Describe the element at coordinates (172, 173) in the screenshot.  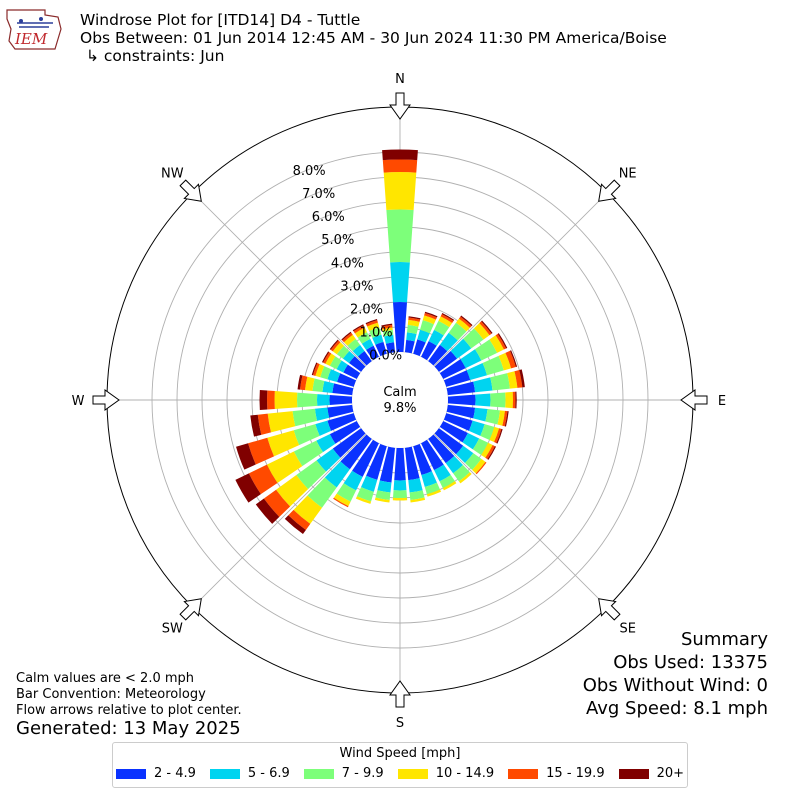
I see `direction-label: NW` at that location.